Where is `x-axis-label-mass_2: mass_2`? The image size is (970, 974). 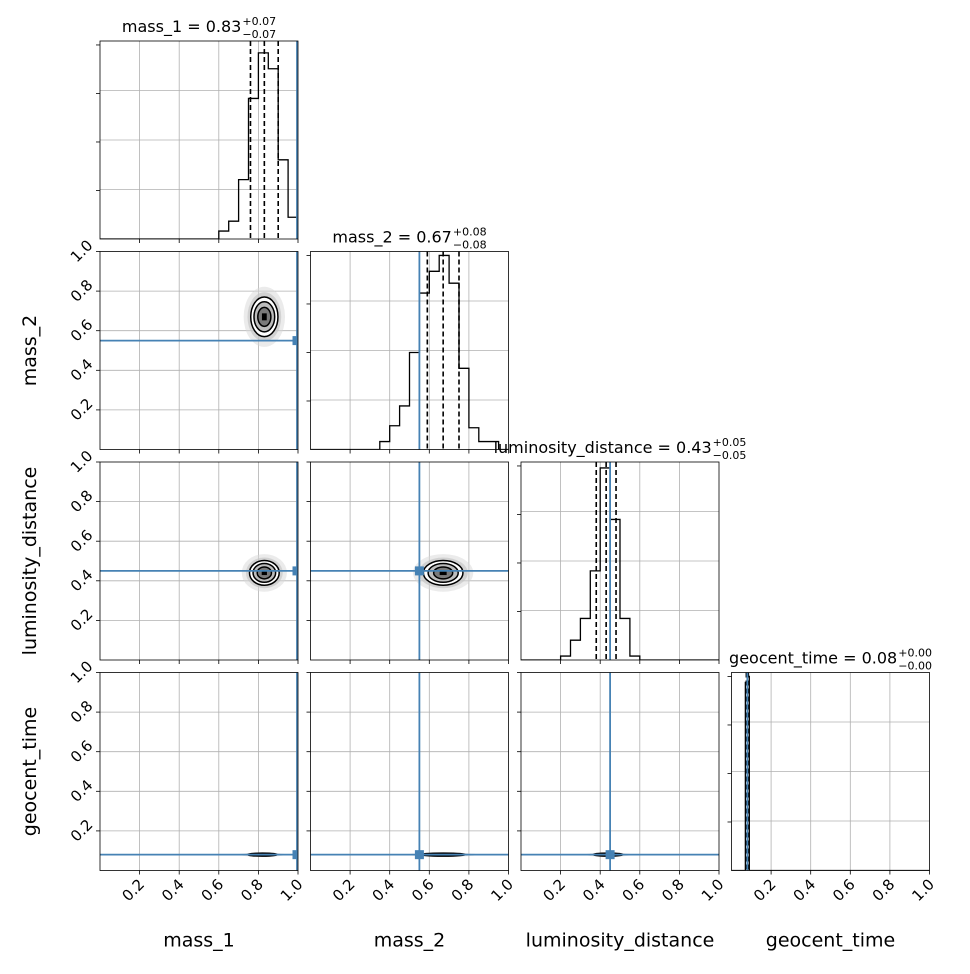 x-axis-label-mass_2: mass_2 is located at coordinates (410, 941).